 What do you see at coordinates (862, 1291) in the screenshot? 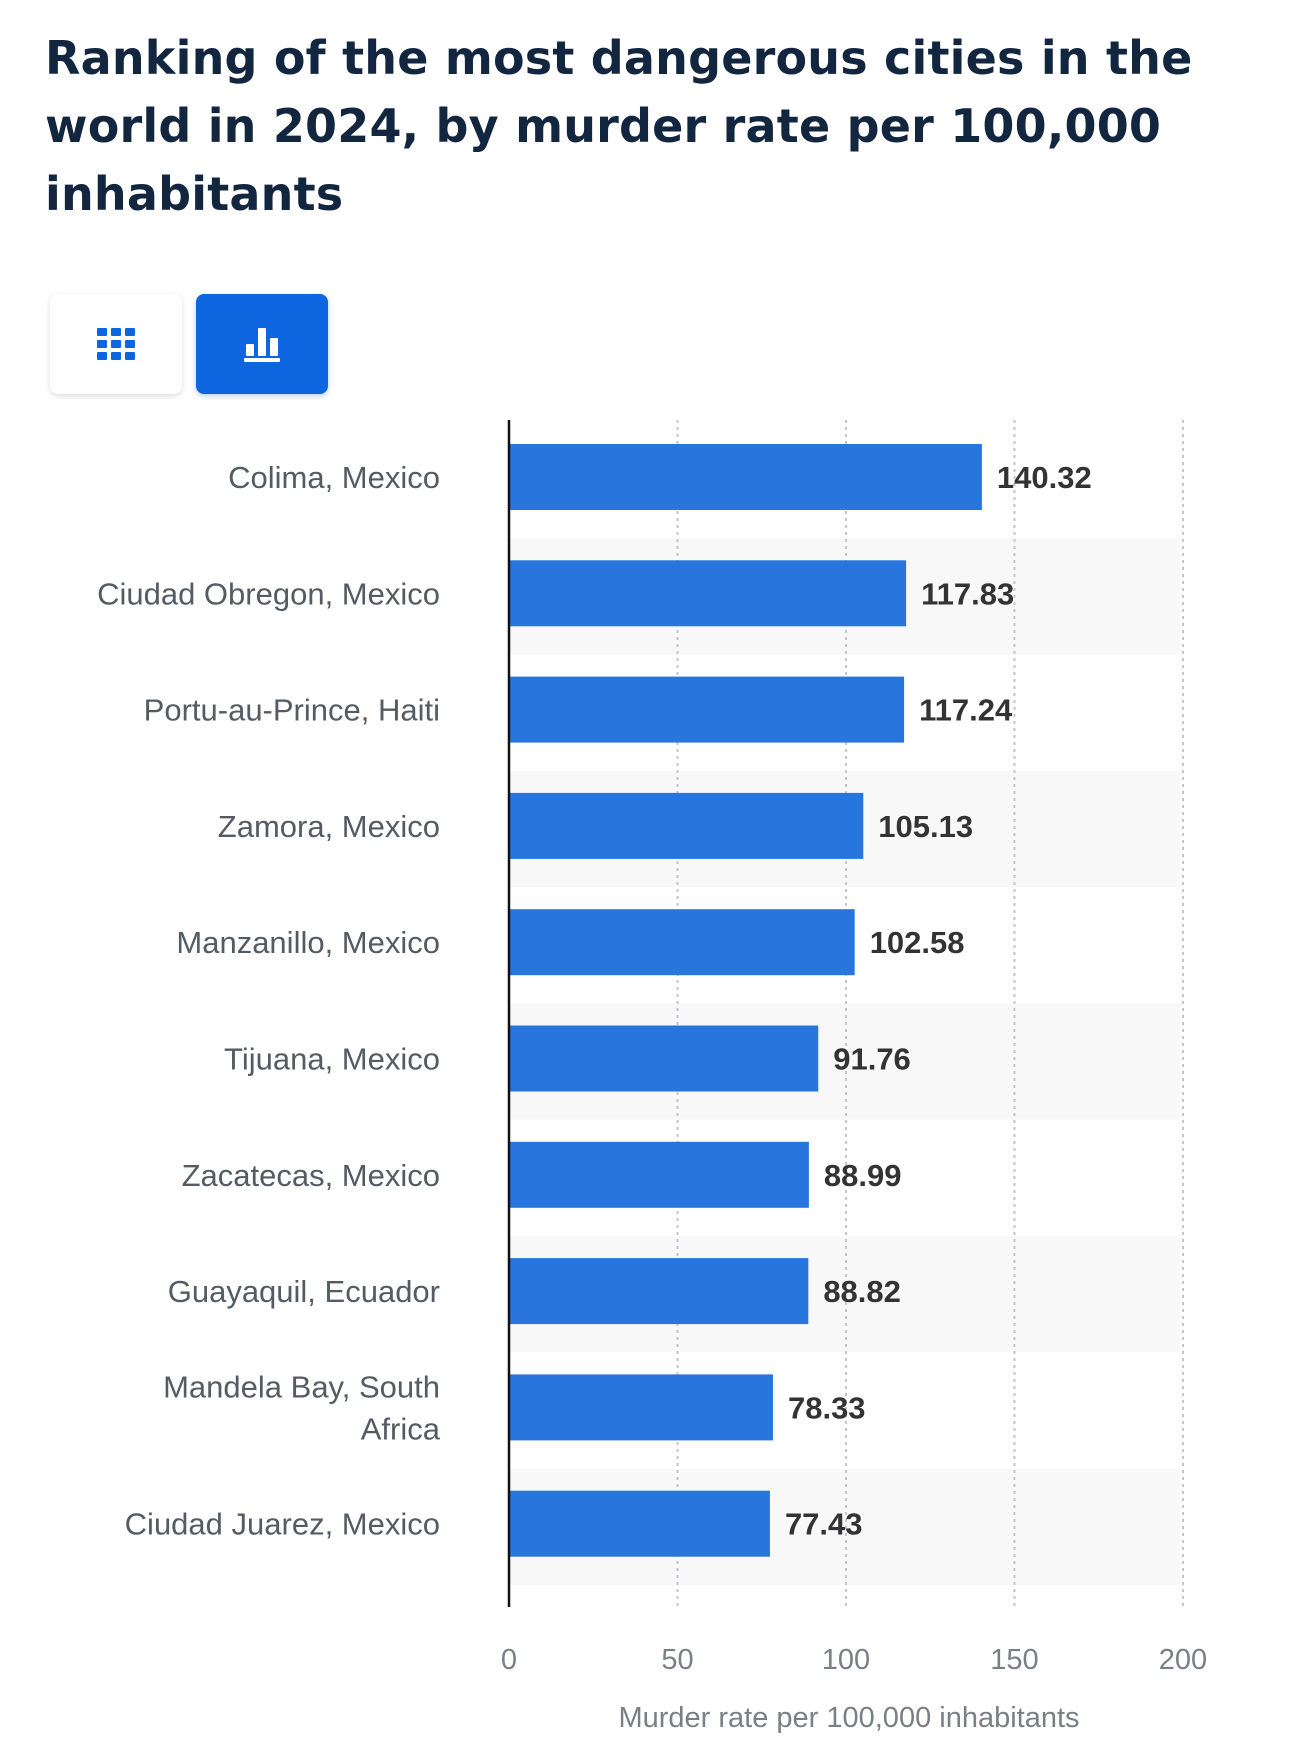
I see `data-label: 88.82` at bounding box center [862, 1291].